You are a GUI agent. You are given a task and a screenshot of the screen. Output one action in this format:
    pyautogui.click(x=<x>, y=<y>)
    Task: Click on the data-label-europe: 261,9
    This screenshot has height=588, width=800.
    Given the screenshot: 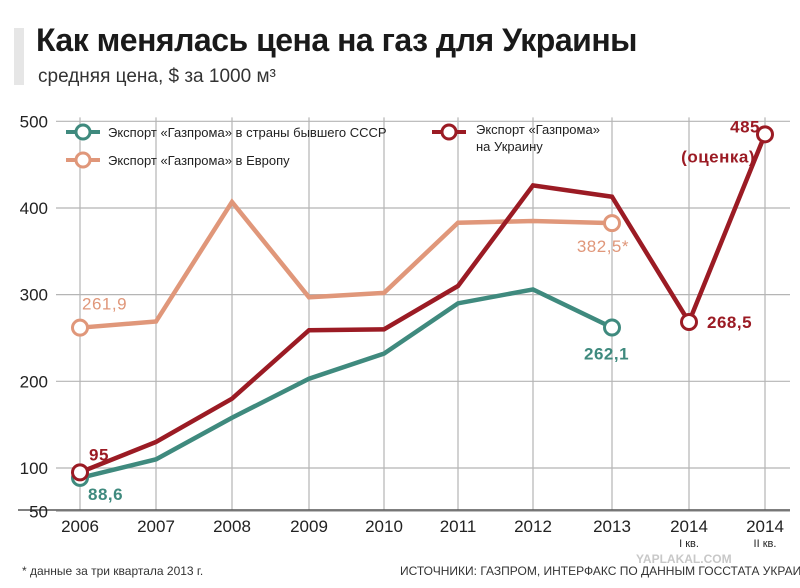 What is the action you would take?
    pyautogui.click(x=104, y=304)
    